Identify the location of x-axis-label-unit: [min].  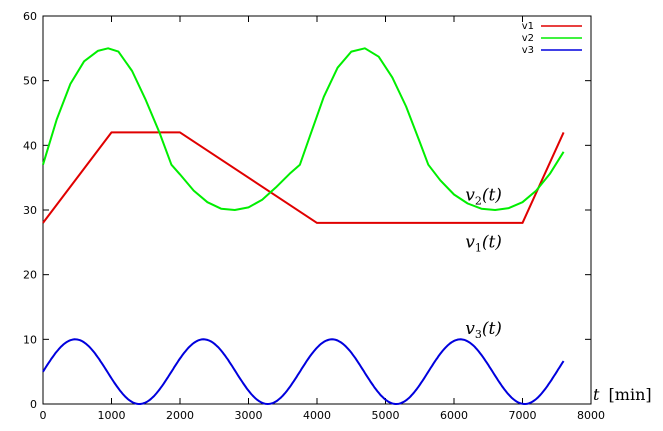
(630, 394).